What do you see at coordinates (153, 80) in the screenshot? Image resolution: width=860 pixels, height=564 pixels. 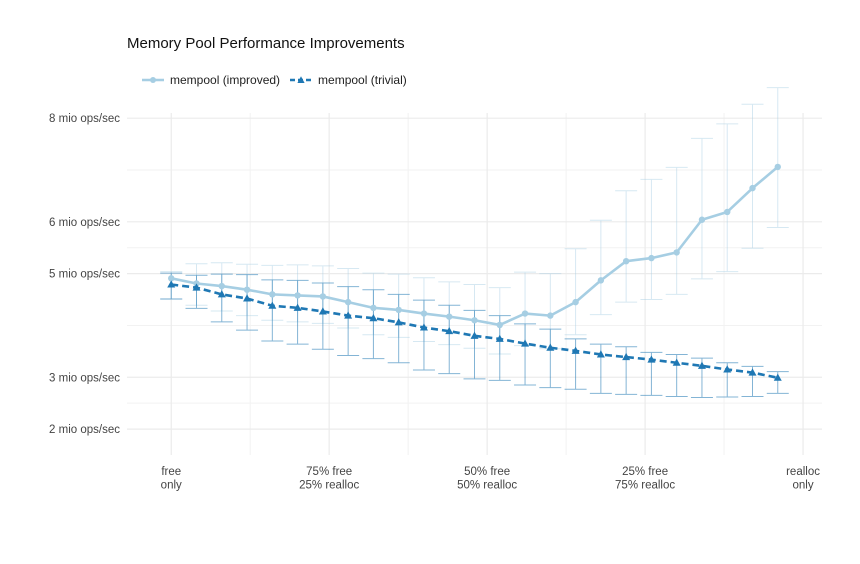 I see `legend-swatch-improved` at bounding box center [153, 80].